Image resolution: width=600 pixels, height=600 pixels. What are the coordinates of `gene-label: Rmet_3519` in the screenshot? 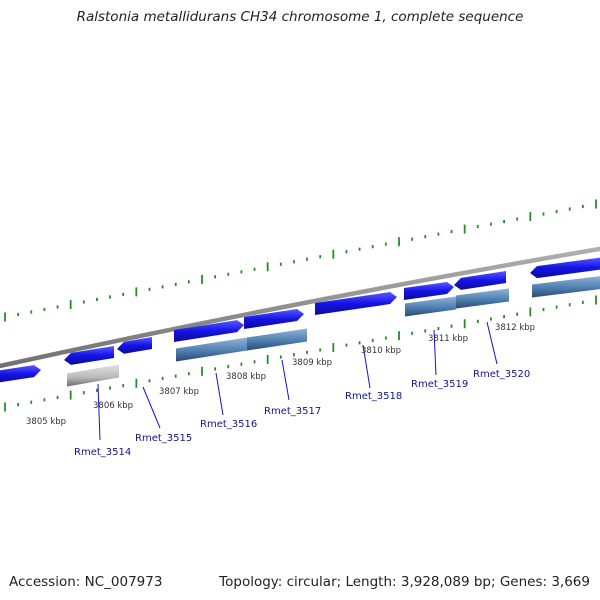 It's located at (439, 384).